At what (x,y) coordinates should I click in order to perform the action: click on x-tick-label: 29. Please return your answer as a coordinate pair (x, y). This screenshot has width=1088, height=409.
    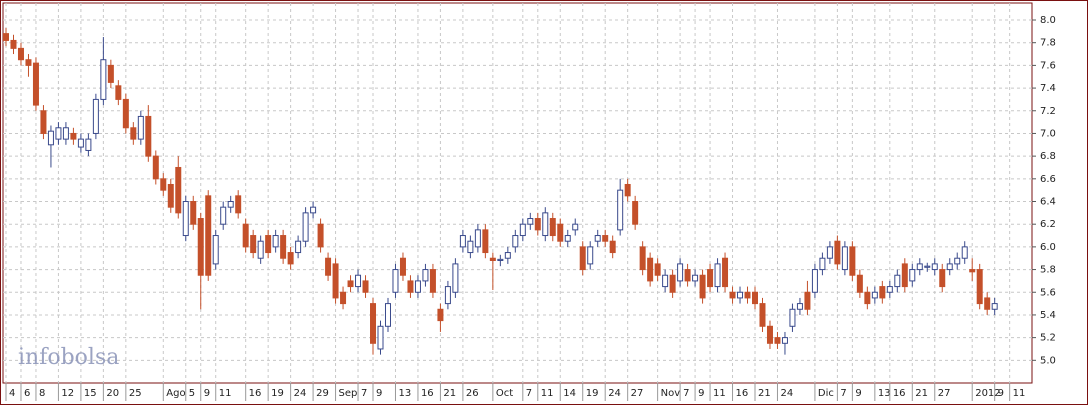
    Looking at the image, I should click on (322, 393).